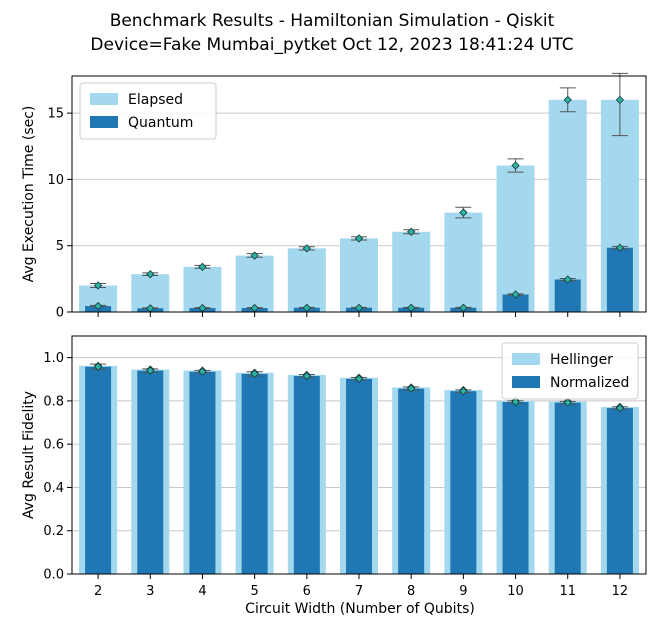  What do you see at coordinates (360, 609) in the screenshot?
I see `x-axis-label: Circuit Width (Number of Qubits)` at bounding box center [360, 609].